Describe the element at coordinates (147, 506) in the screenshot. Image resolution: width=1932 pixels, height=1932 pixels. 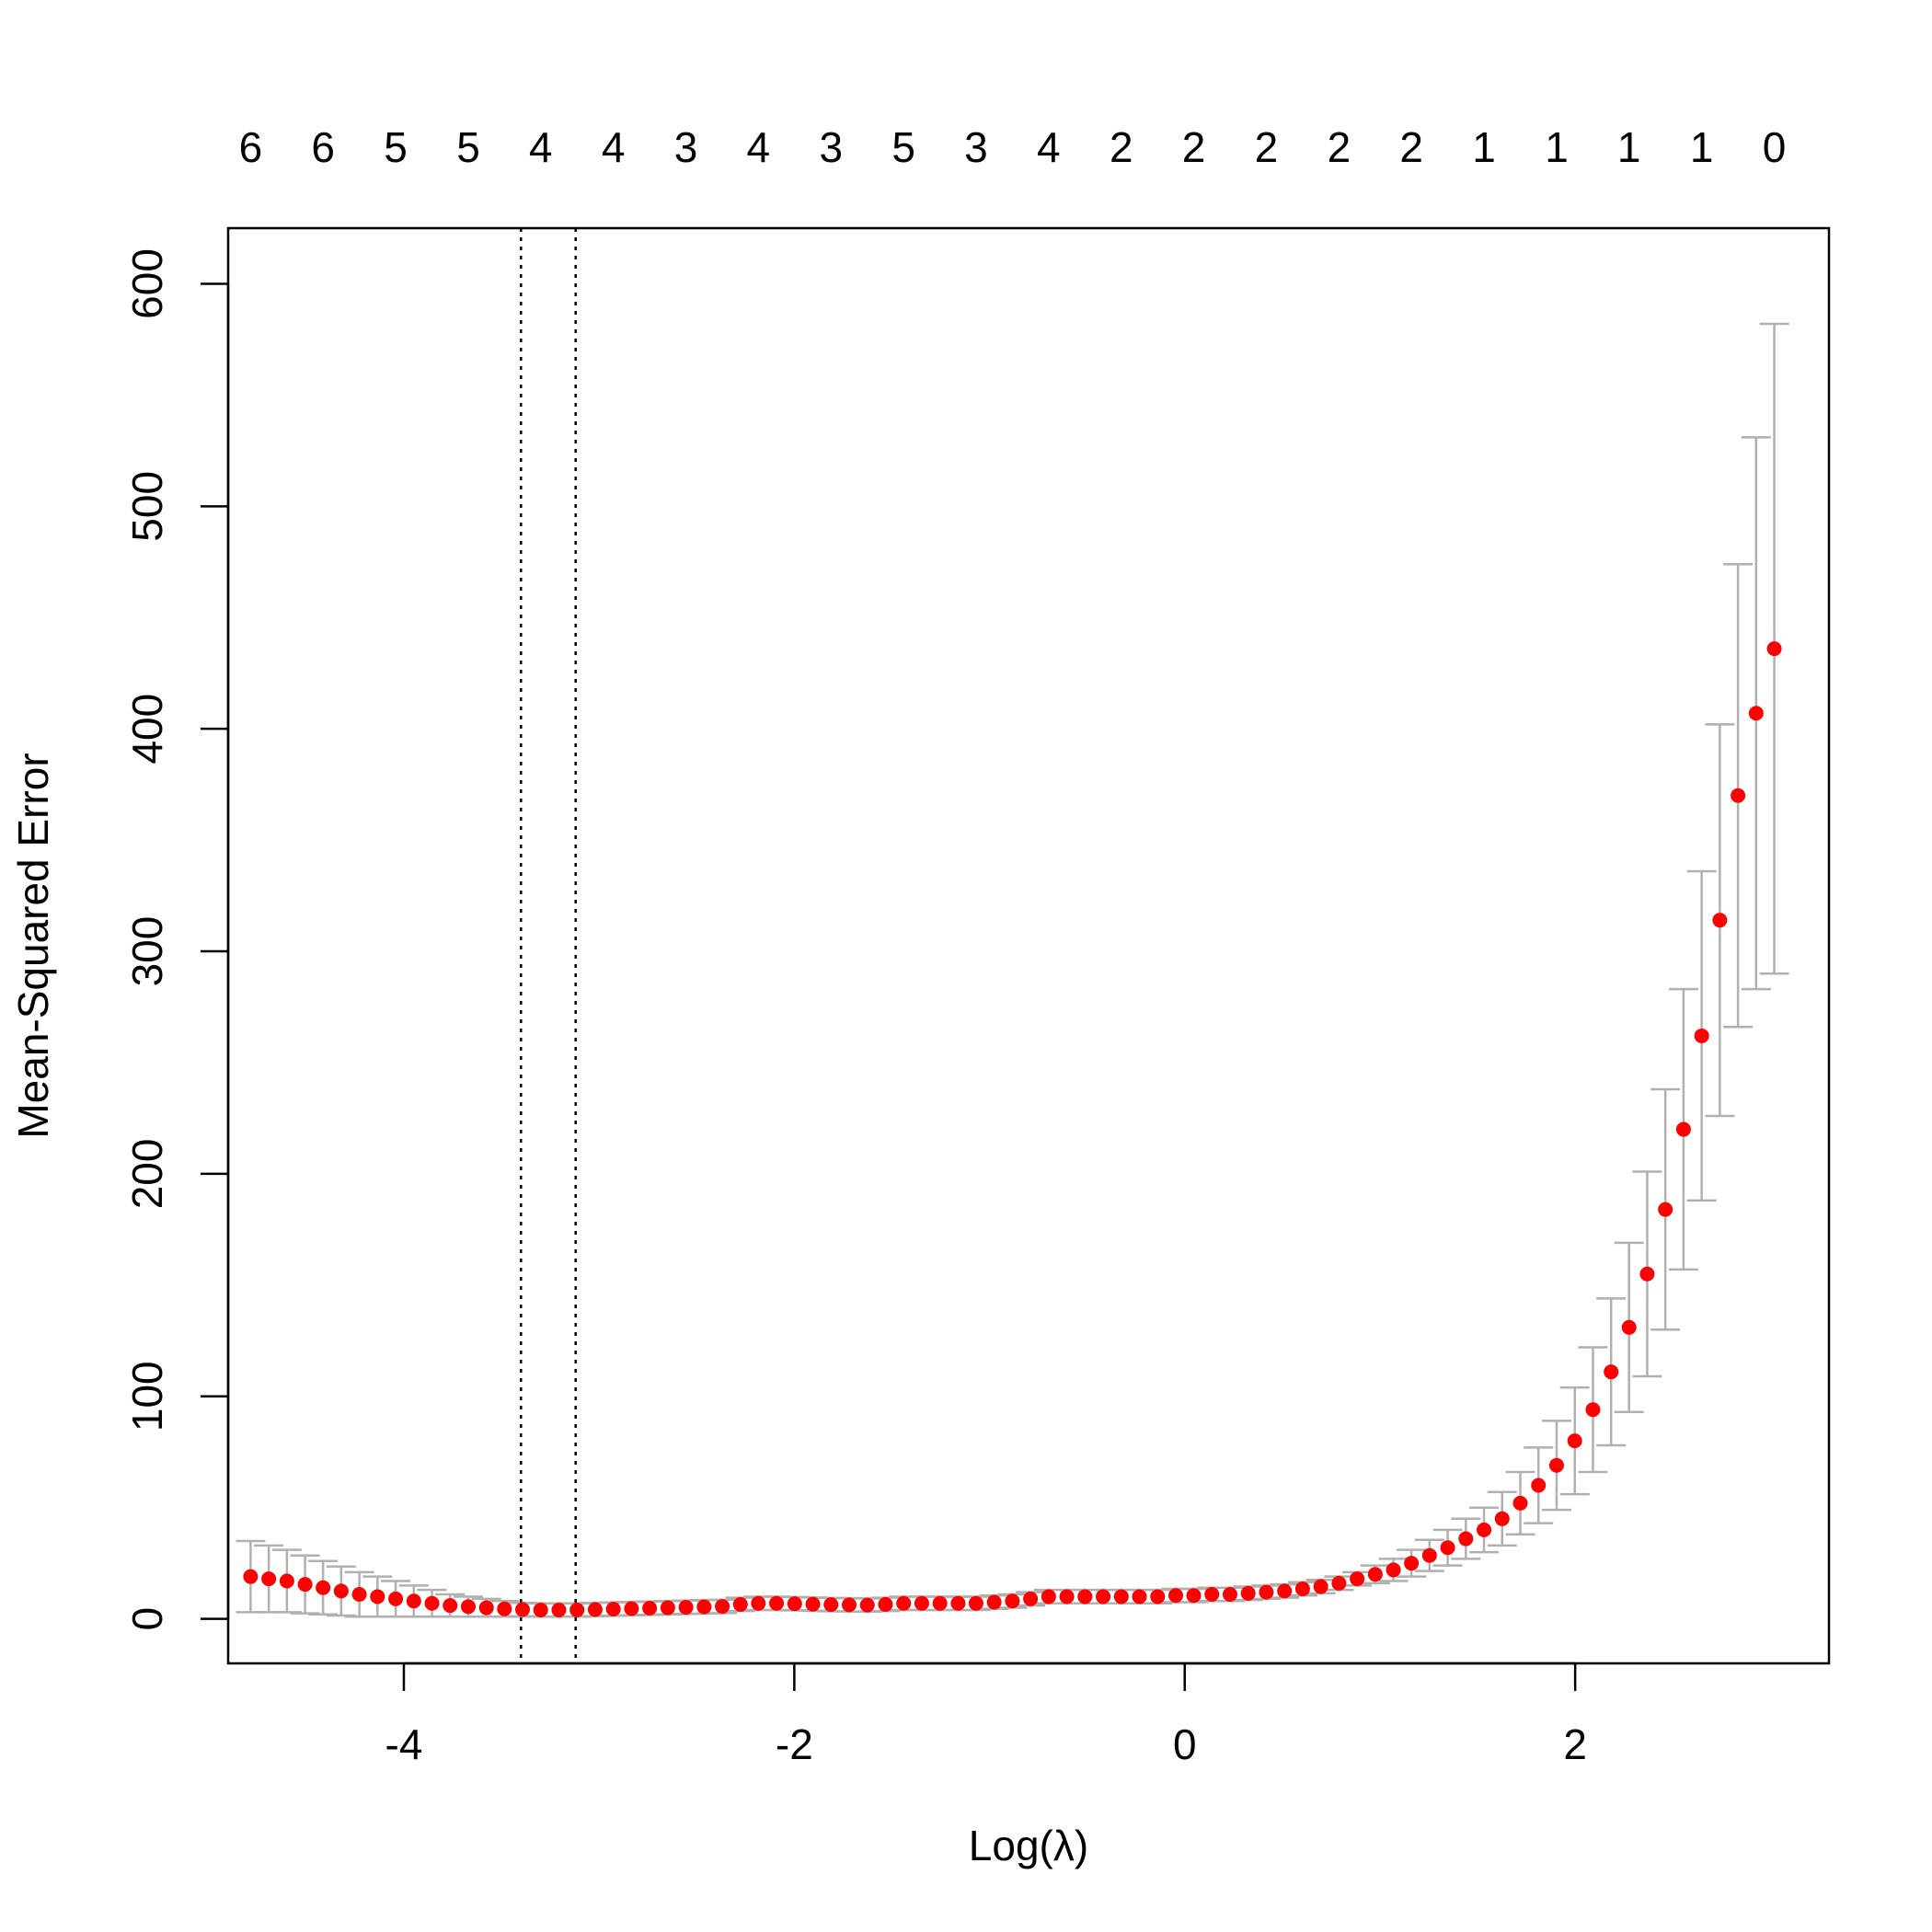
I see `y-tick-label: 500` at that location.